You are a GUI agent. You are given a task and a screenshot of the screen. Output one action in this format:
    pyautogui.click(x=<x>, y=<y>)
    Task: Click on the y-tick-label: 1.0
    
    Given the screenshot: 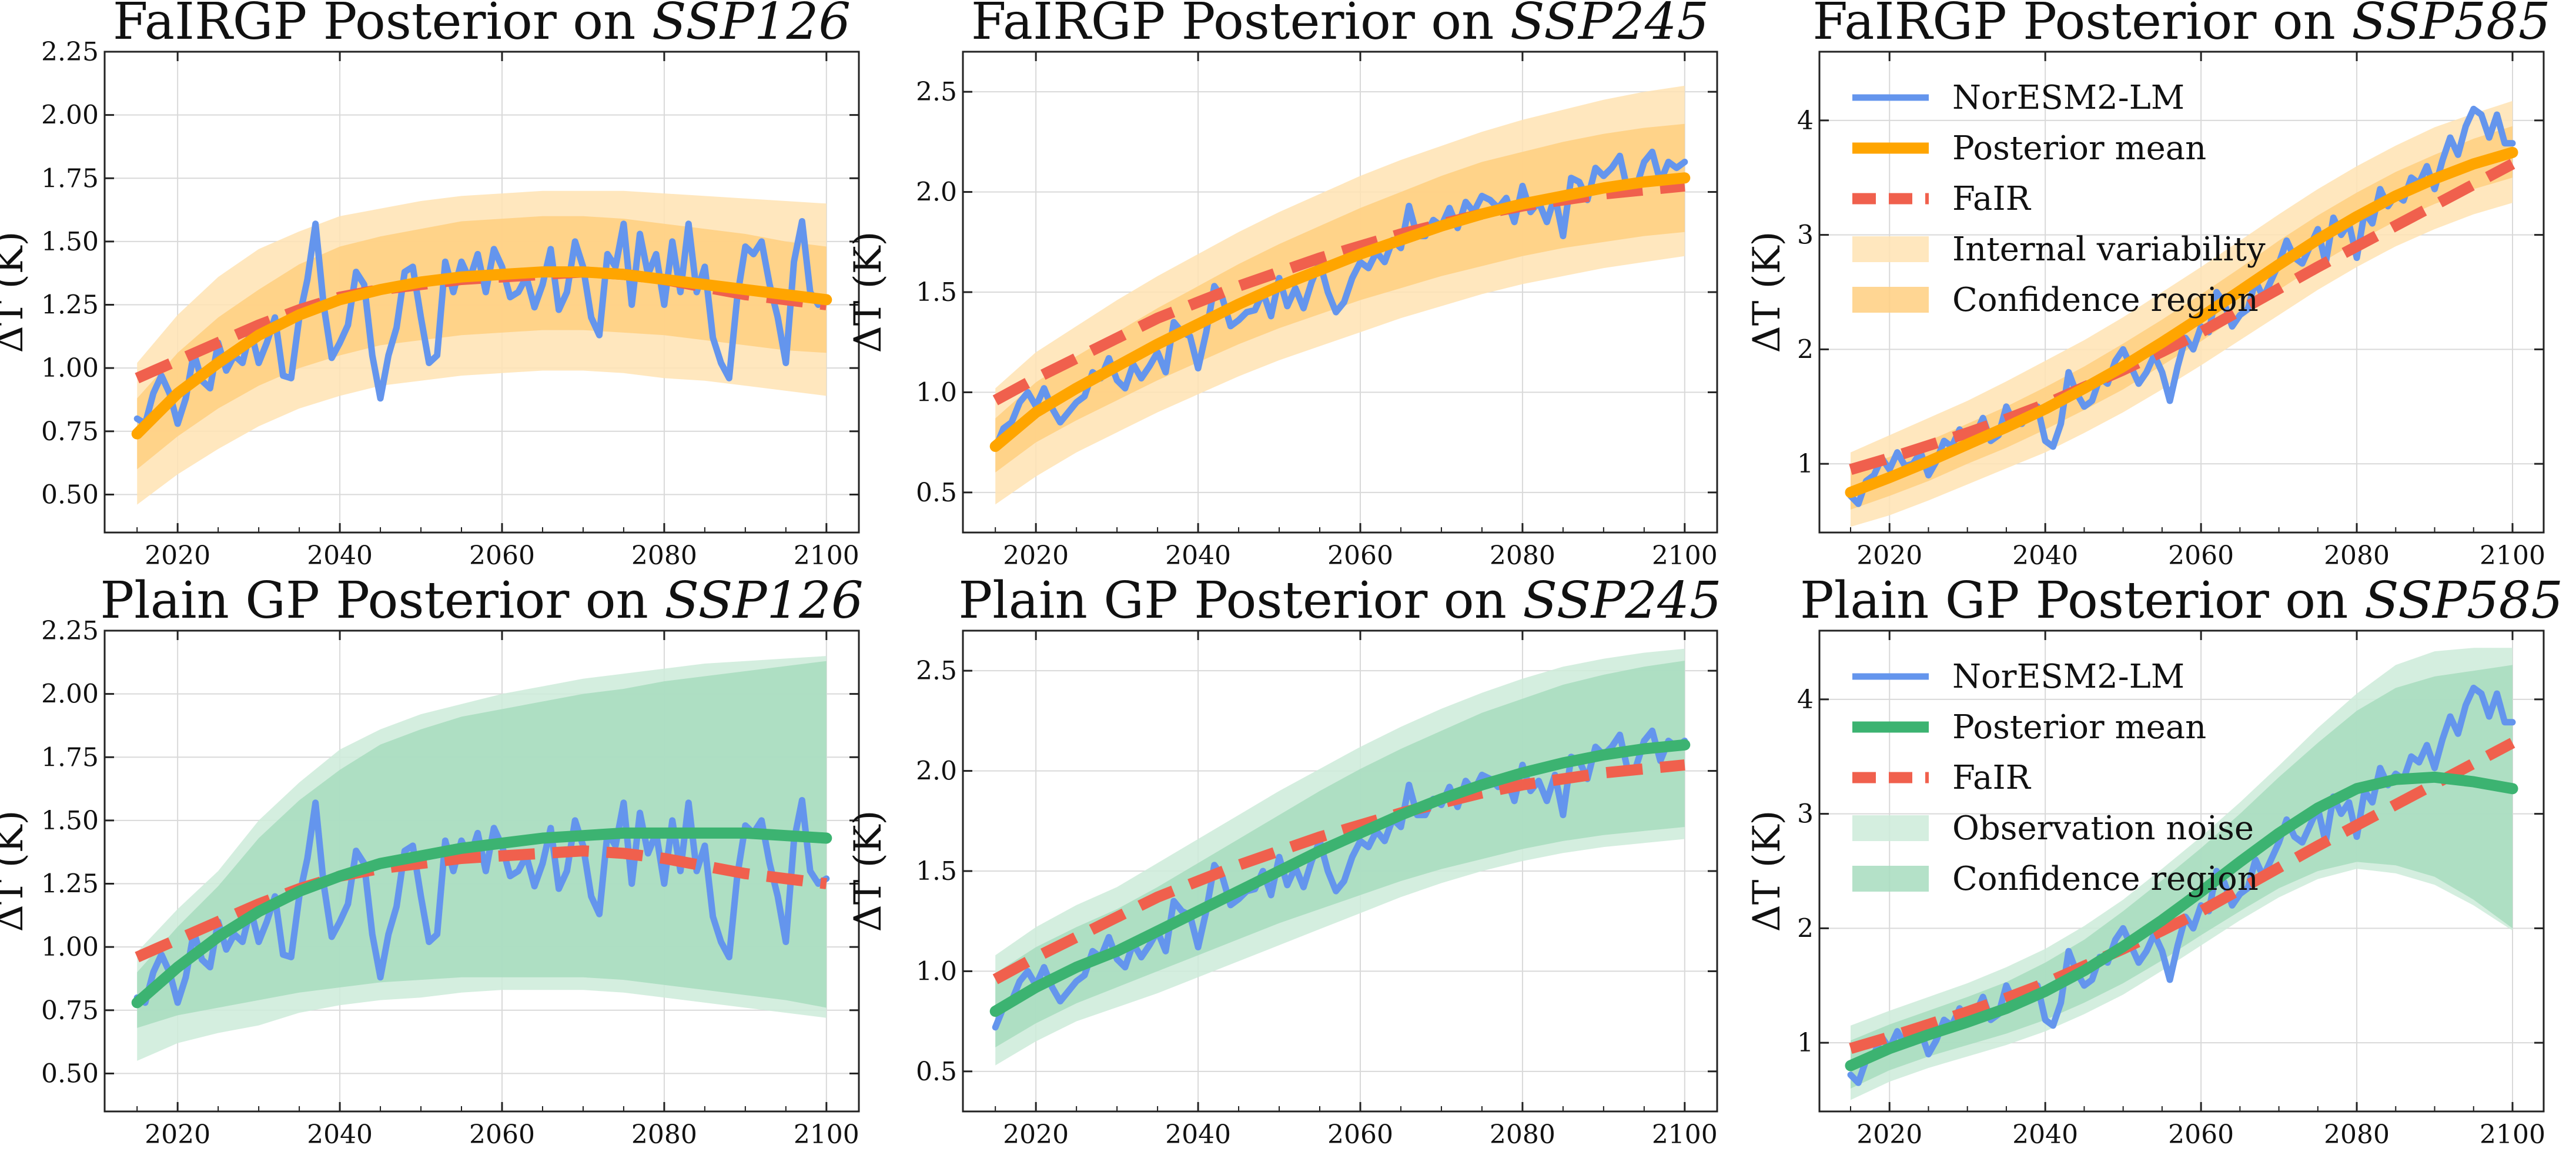 What is the action you would take?
    pyautogui.click(x=936, y=392)
    